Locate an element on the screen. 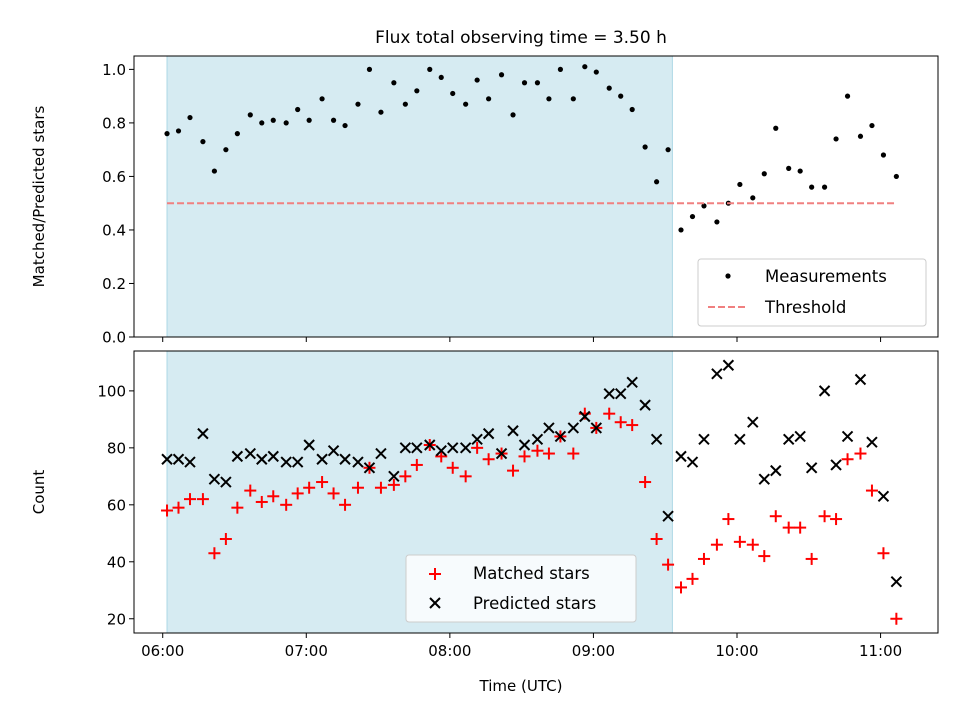 The height and width of the screenshot is (725, 960). legend-predicted-marker is located at coordinates (435, 603).